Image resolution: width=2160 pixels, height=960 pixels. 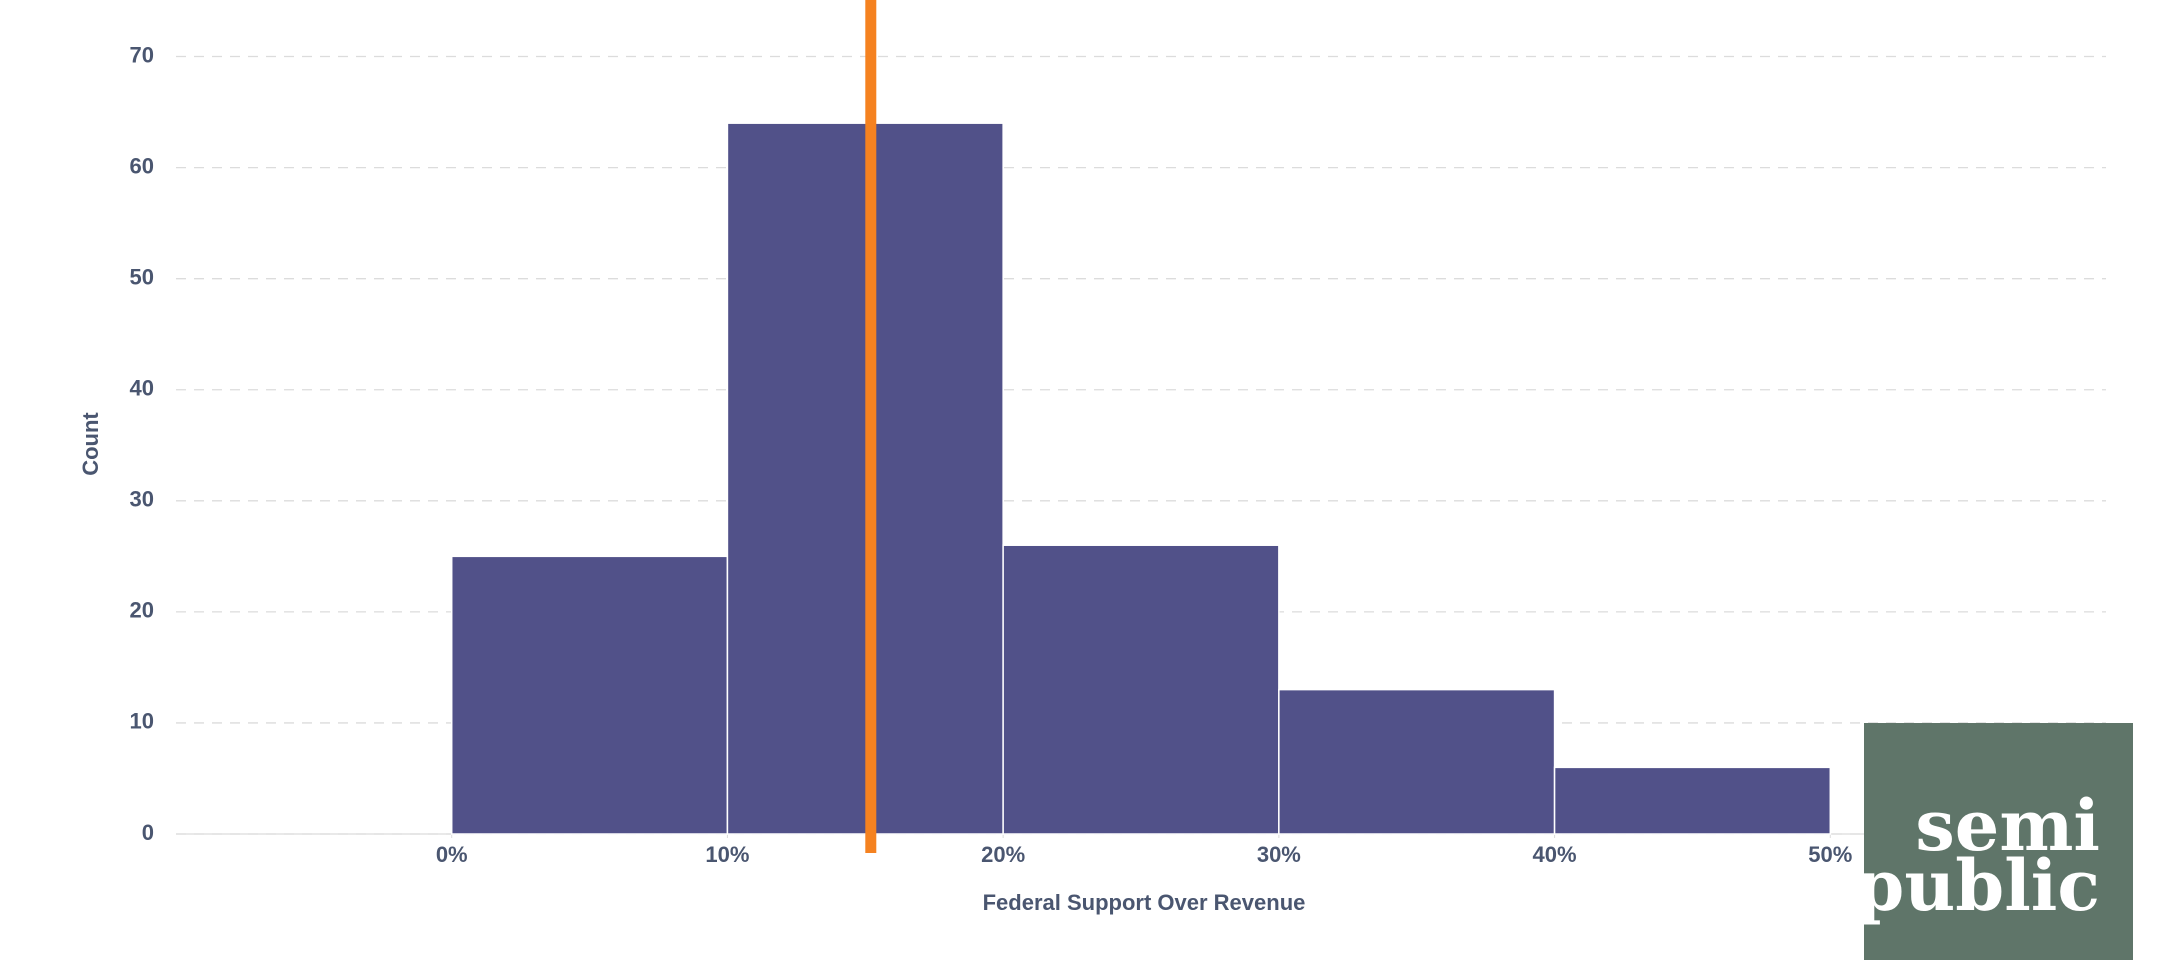 I want to click on y-tick-label: 10, so click(x=142, y=721).